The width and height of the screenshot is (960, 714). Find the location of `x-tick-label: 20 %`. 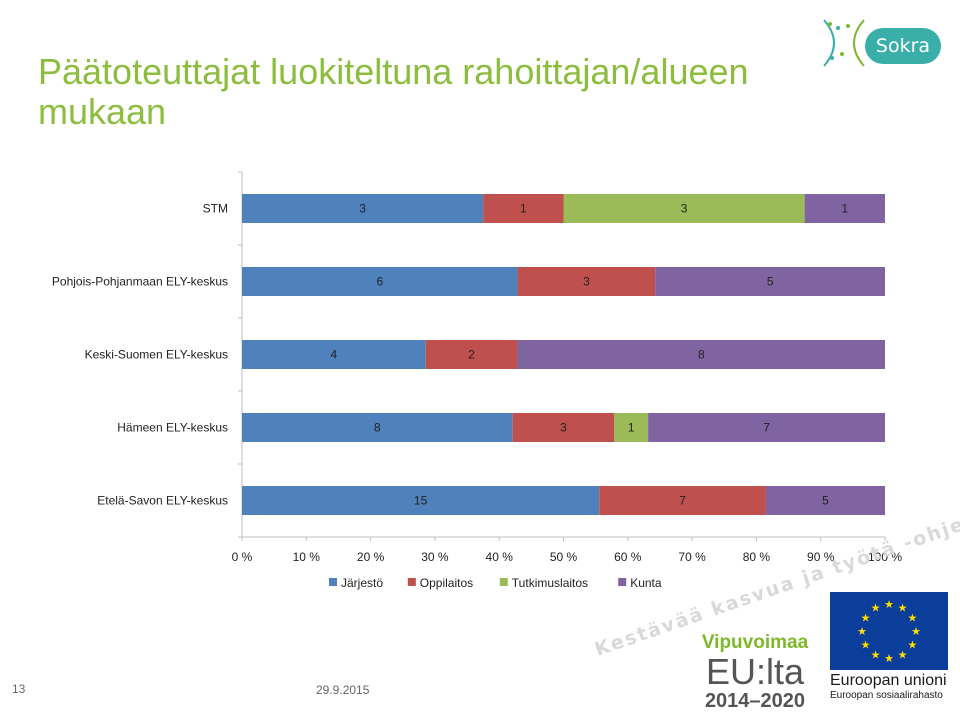

x-tick-label: 20 % is located at coordinates (371, 557).